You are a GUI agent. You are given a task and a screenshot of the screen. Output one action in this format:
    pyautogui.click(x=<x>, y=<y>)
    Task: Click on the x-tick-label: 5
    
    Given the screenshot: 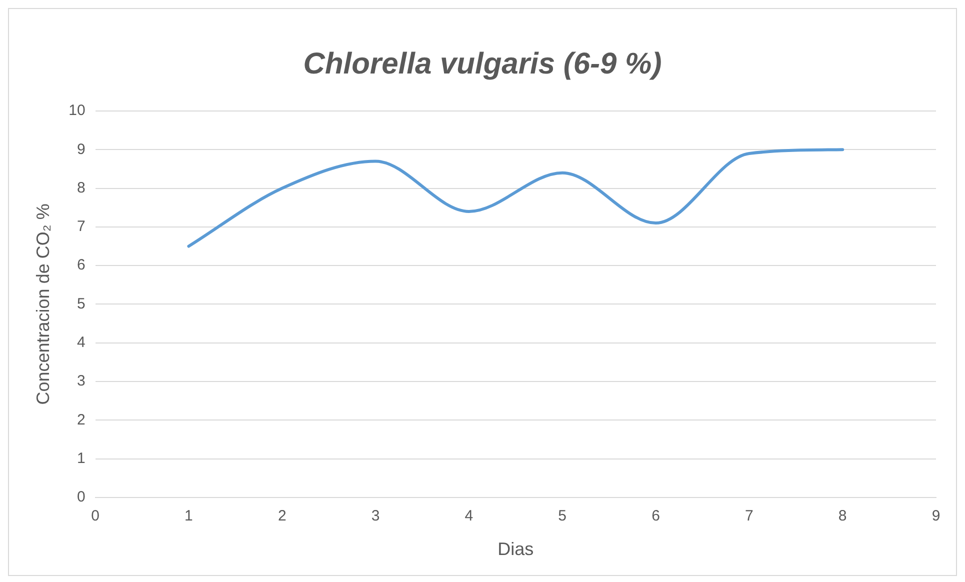 What is the action you would take?
    pyautogui.click(x=562, y=516)
    